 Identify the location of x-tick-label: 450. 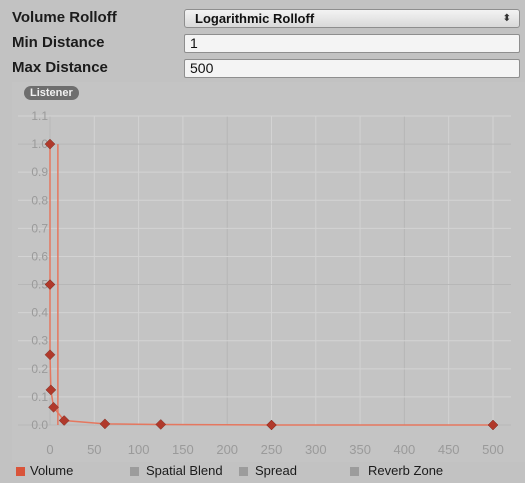
(449, 449).